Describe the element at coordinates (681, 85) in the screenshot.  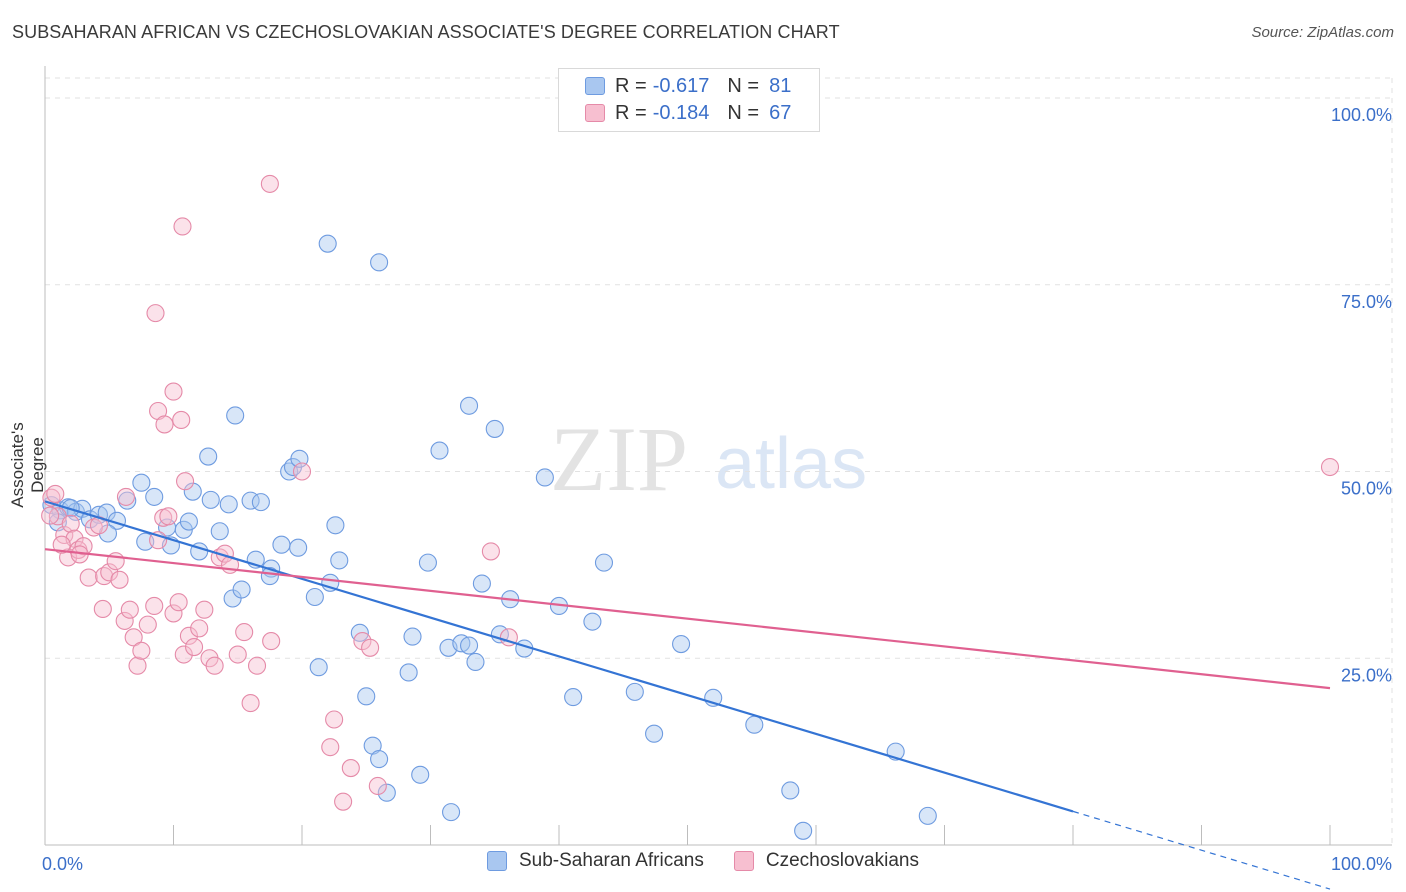
I see `r-value: -0.617` at that location.